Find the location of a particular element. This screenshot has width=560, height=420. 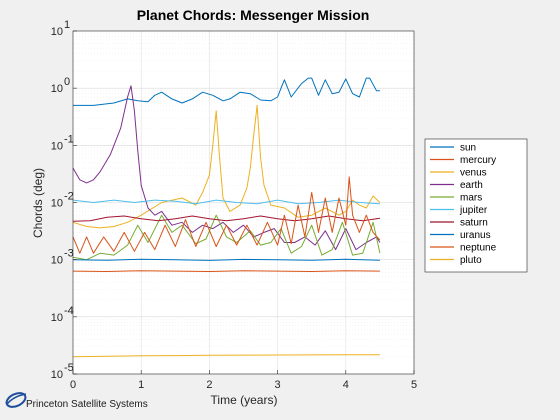

company-logo-icon is located at coordinates (16, 400).